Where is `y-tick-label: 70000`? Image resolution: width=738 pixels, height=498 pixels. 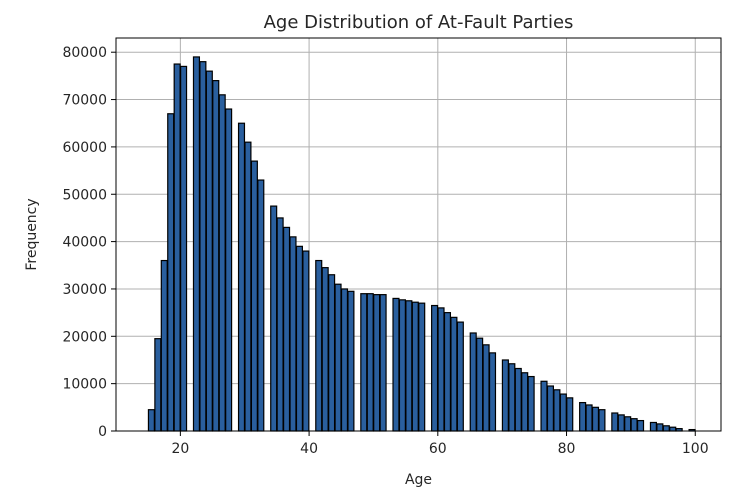
y-tick-label: 70000 is located at coordinates (84, 101).